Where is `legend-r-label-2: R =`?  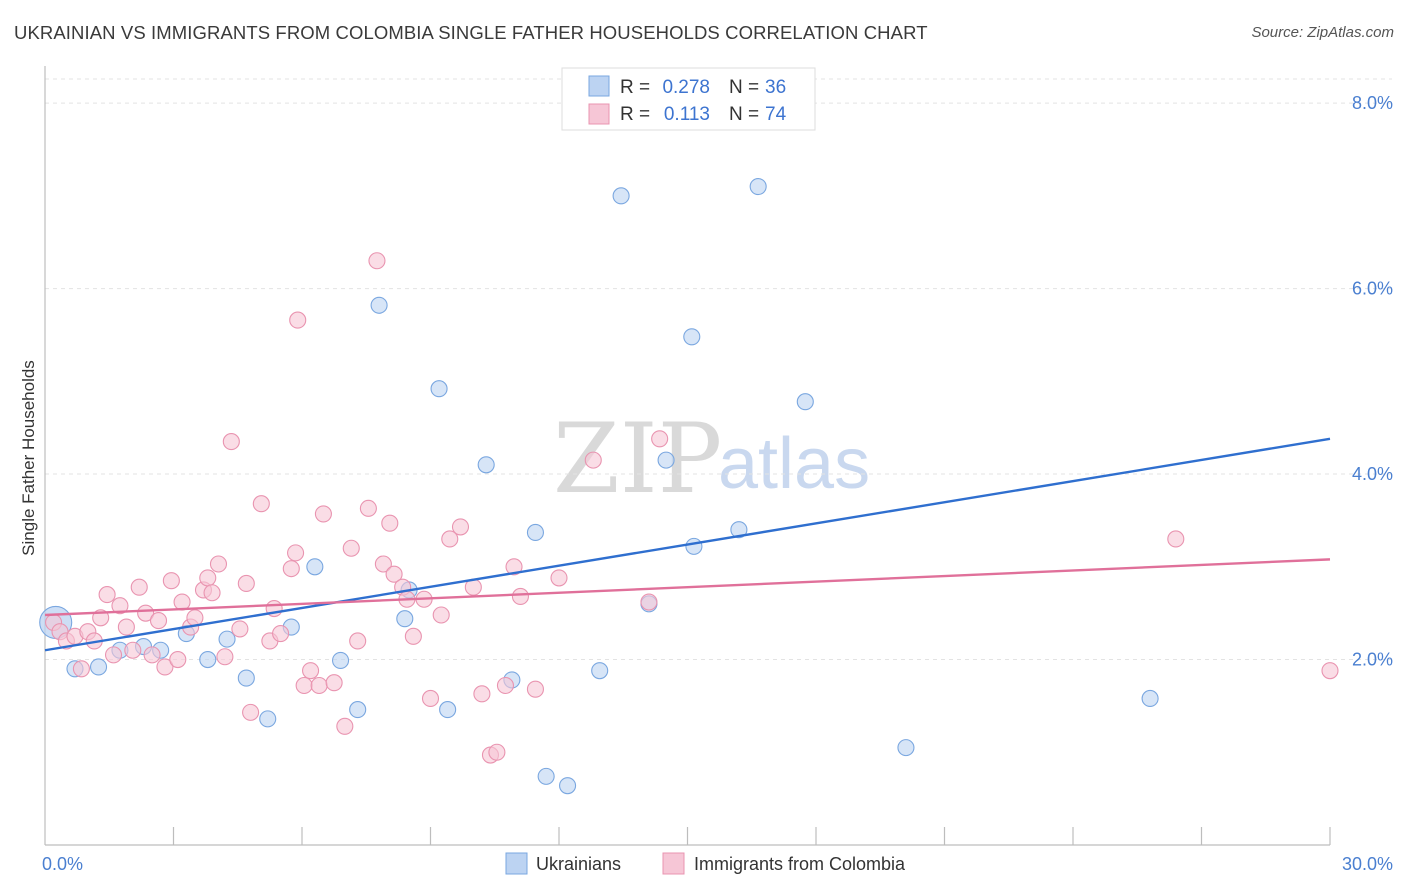
legend-r-label-2: R = is located at coordinates (635, 114).